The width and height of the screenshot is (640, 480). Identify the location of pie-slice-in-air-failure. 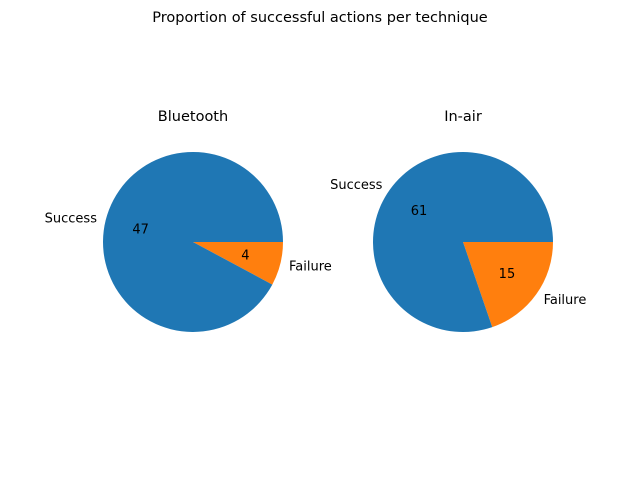
(508, 285).